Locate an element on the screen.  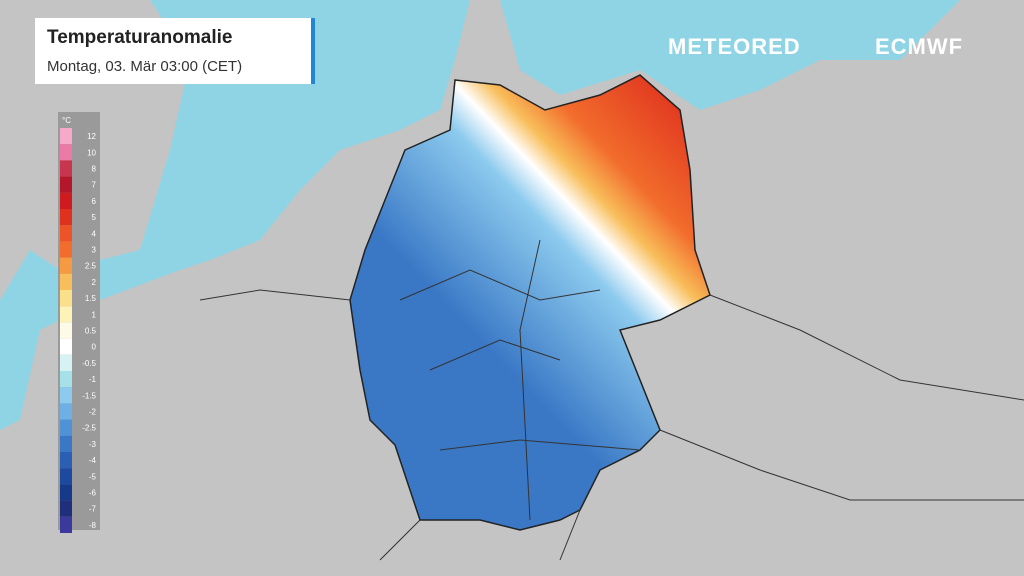
legend-label: -6 is located at coordinates (93, 493).